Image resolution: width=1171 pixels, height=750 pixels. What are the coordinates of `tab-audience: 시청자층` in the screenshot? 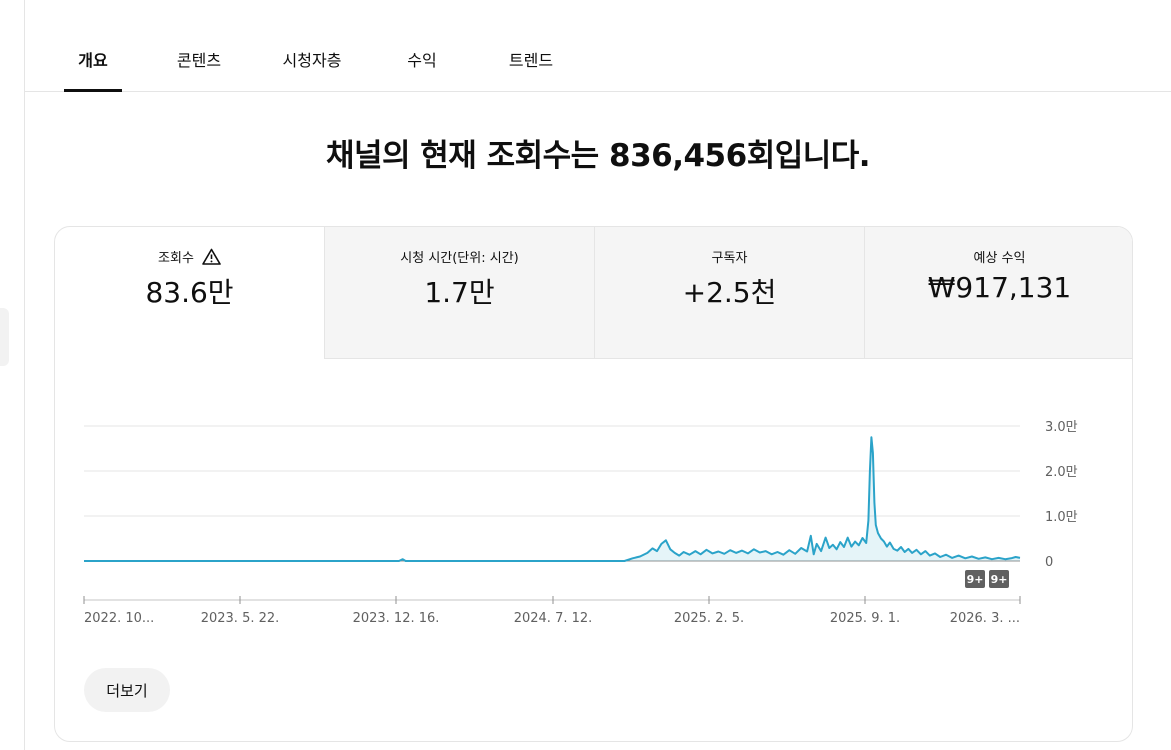 It's located at (312, 70).